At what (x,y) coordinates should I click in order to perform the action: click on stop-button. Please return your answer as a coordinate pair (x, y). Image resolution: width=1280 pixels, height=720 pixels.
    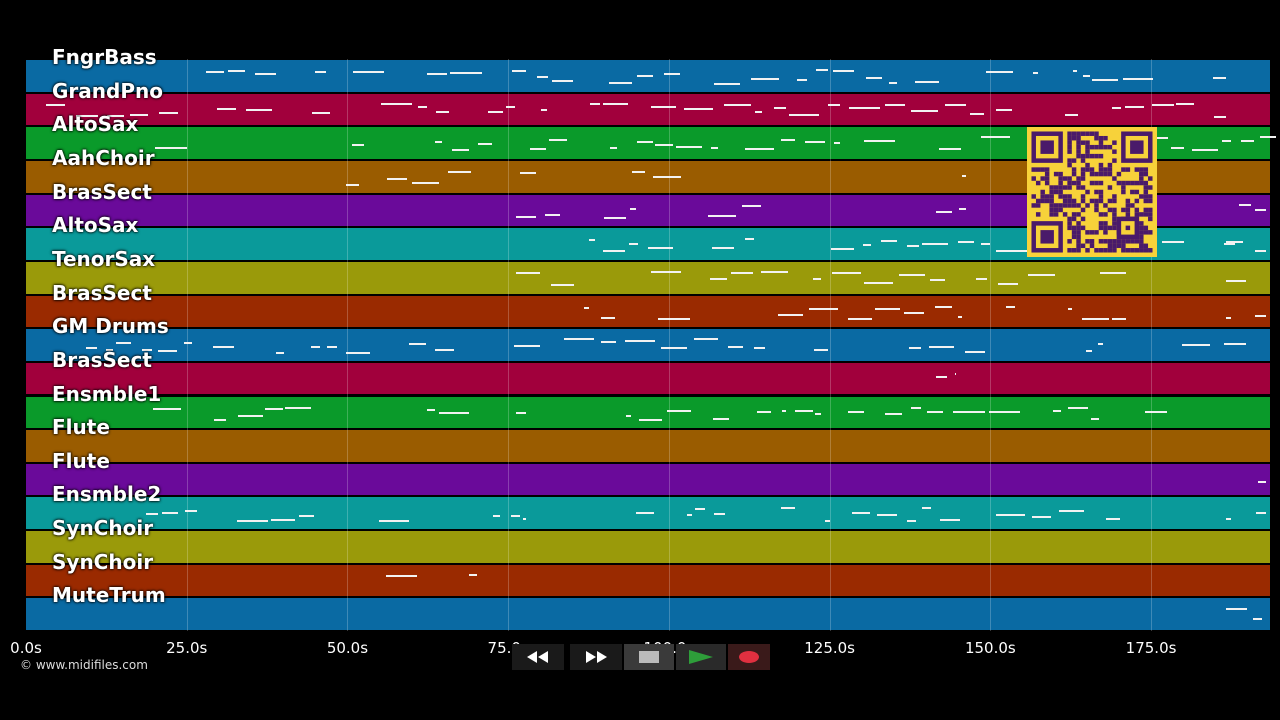
    Looking at the image, I should click on (649, 657).